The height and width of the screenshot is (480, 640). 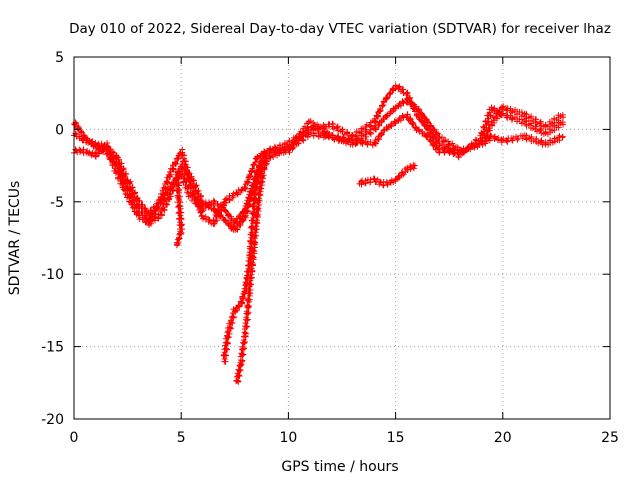 I want to click on y-tick-label: -5, so click(x=57, y=203).